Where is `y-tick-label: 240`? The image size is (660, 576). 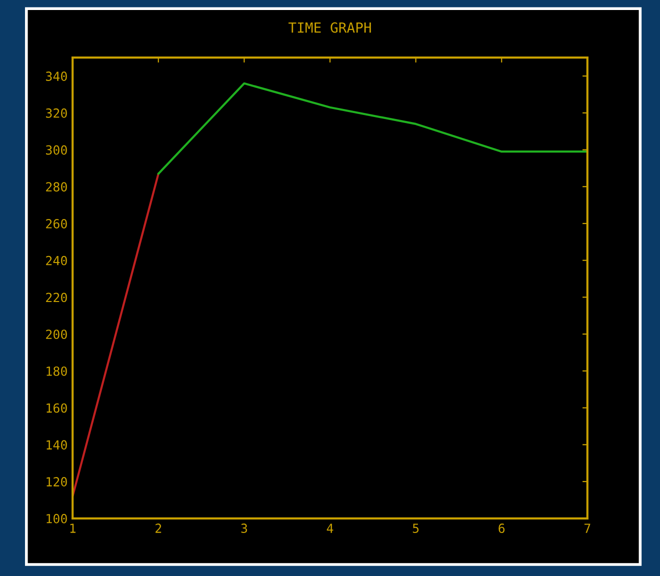
y-tick-label: 240 is located at coordinates (56, 261).